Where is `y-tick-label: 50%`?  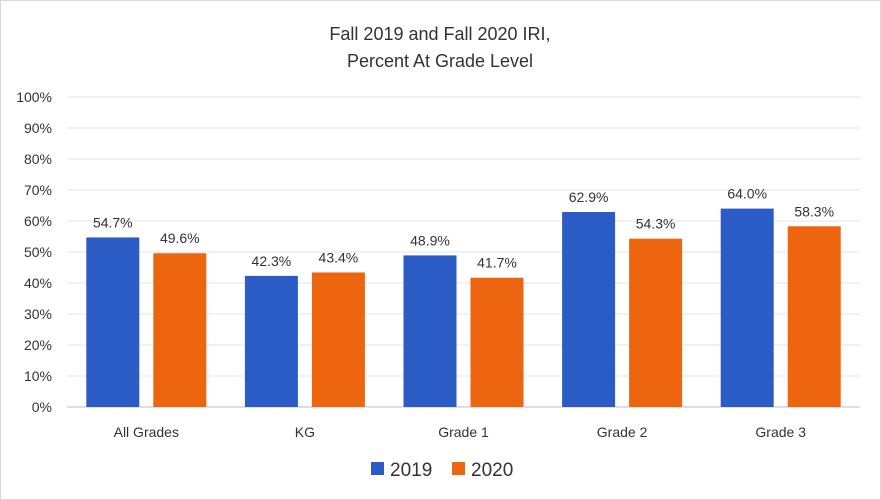
y-tick-label: 50% is located at coordinates (38, 252).